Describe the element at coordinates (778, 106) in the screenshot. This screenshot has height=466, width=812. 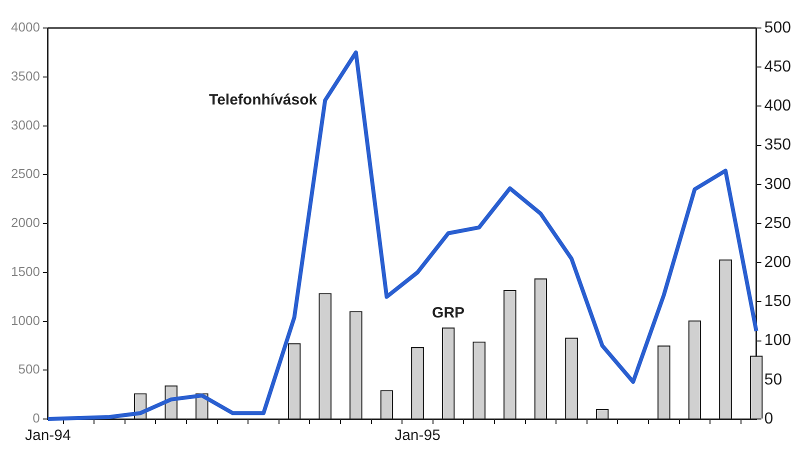
I see `y2-tick-label: 400` at that location.